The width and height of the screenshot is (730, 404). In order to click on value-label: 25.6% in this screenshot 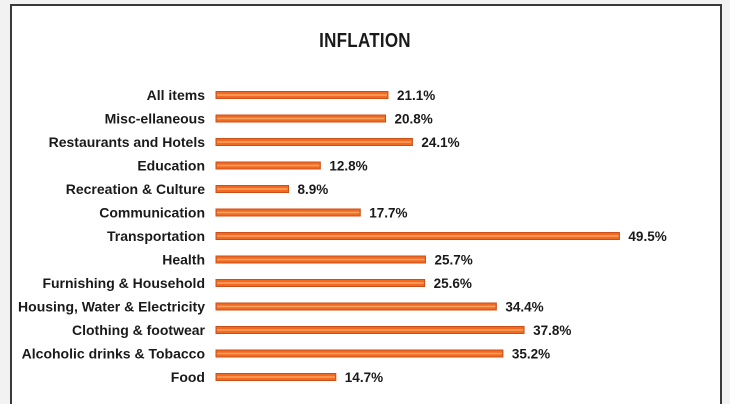, I will do `click(453, 283)`.